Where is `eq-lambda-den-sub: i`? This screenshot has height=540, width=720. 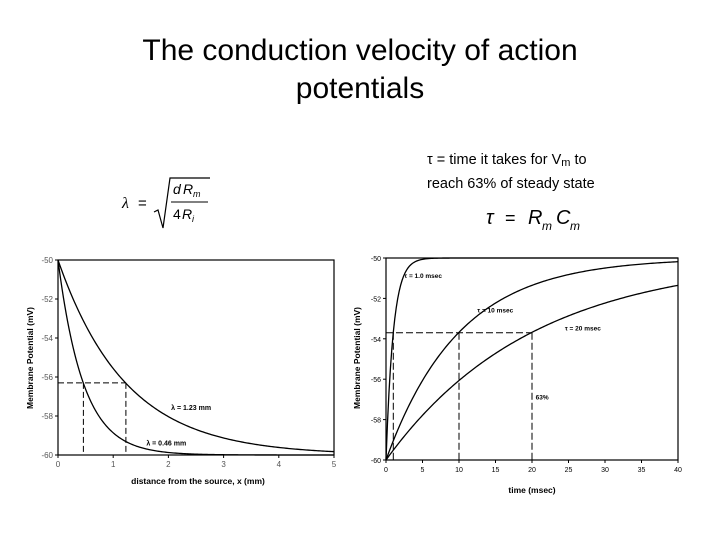
eq-lambda-den-sub: i is located at coordinates (193, 219).